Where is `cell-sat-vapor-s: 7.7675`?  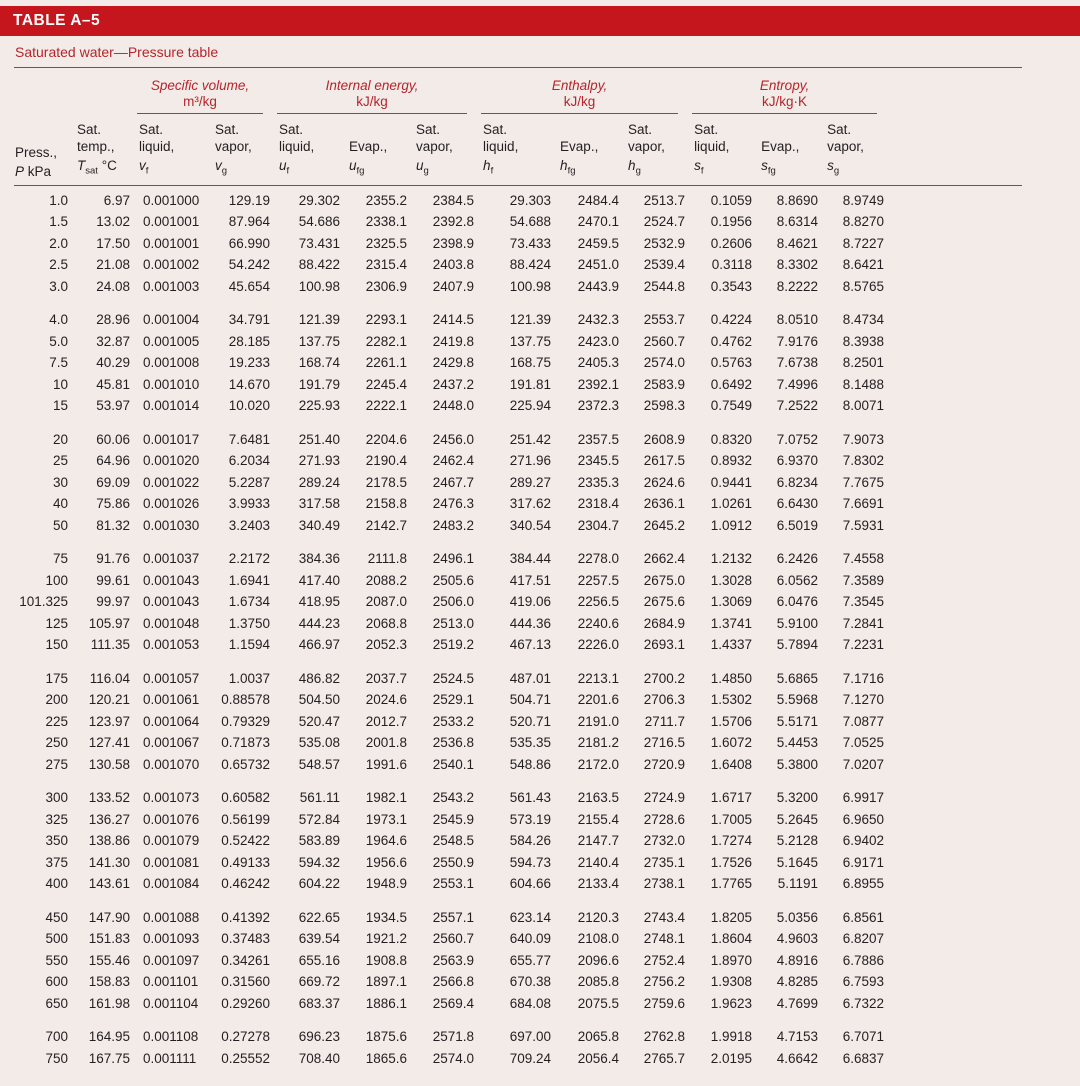
cell-sat-vapor-s: 7.7675 is located at coordinates (863, 482).